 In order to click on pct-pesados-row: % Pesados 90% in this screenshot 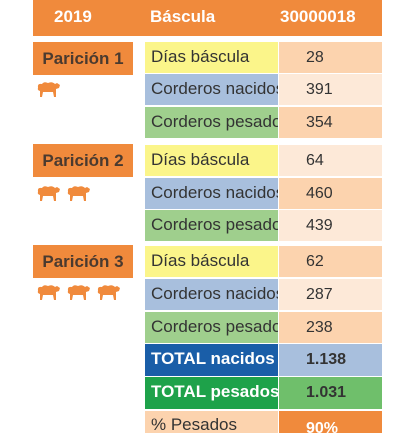, I will do `click(263, 422)`.